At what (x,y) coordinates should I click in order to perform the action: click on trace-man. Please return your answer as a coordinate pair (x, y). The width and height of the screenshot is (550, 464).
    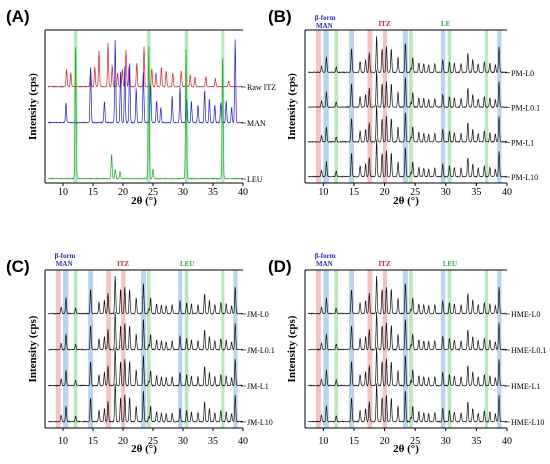
    Looking at the image, I should click on (145, 81).